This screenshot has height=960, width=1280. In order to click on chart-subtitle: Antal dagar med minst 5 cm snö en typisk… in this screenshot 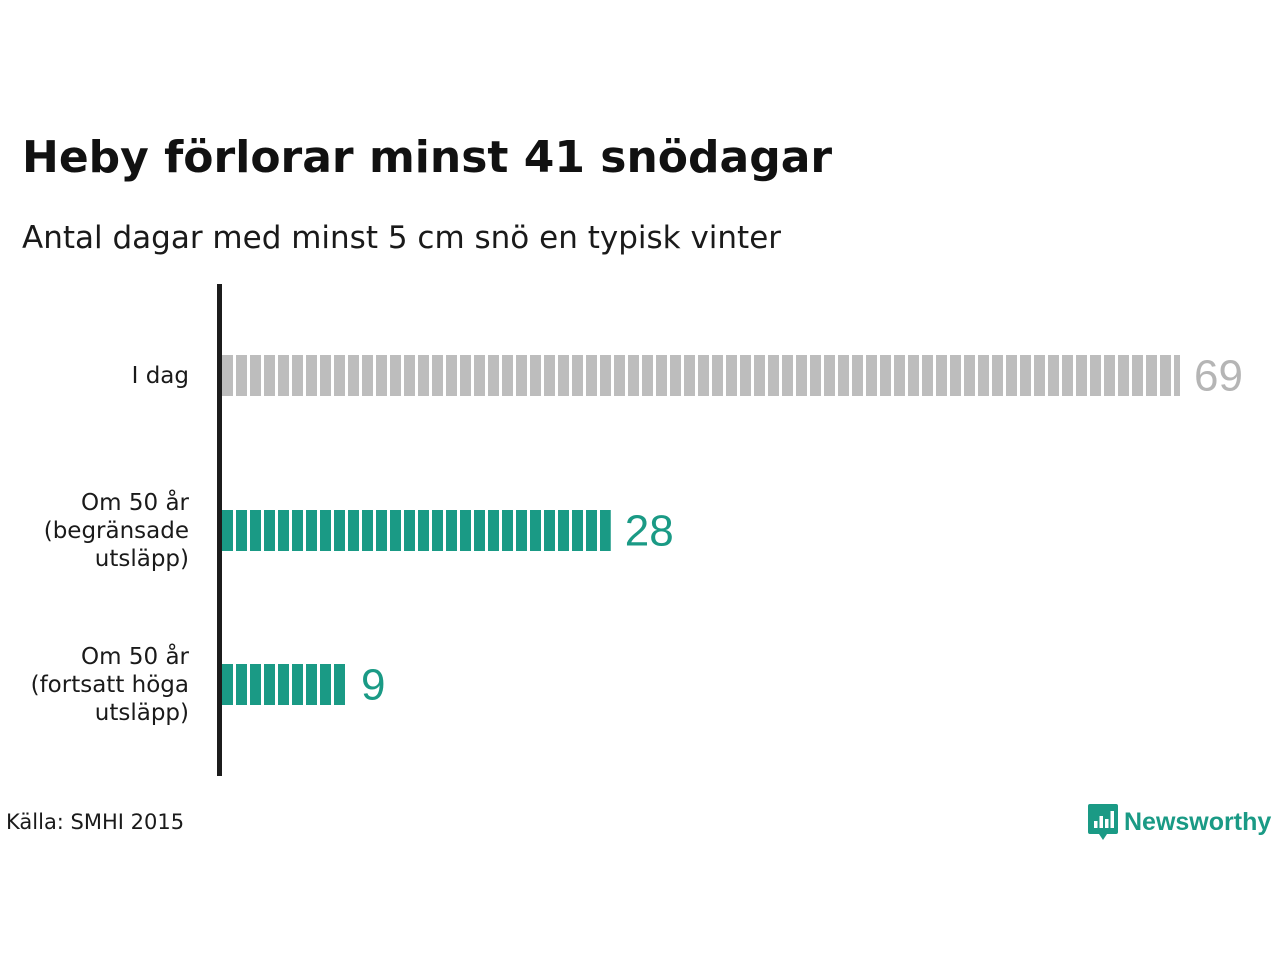, I will do `click(402, 238)`.